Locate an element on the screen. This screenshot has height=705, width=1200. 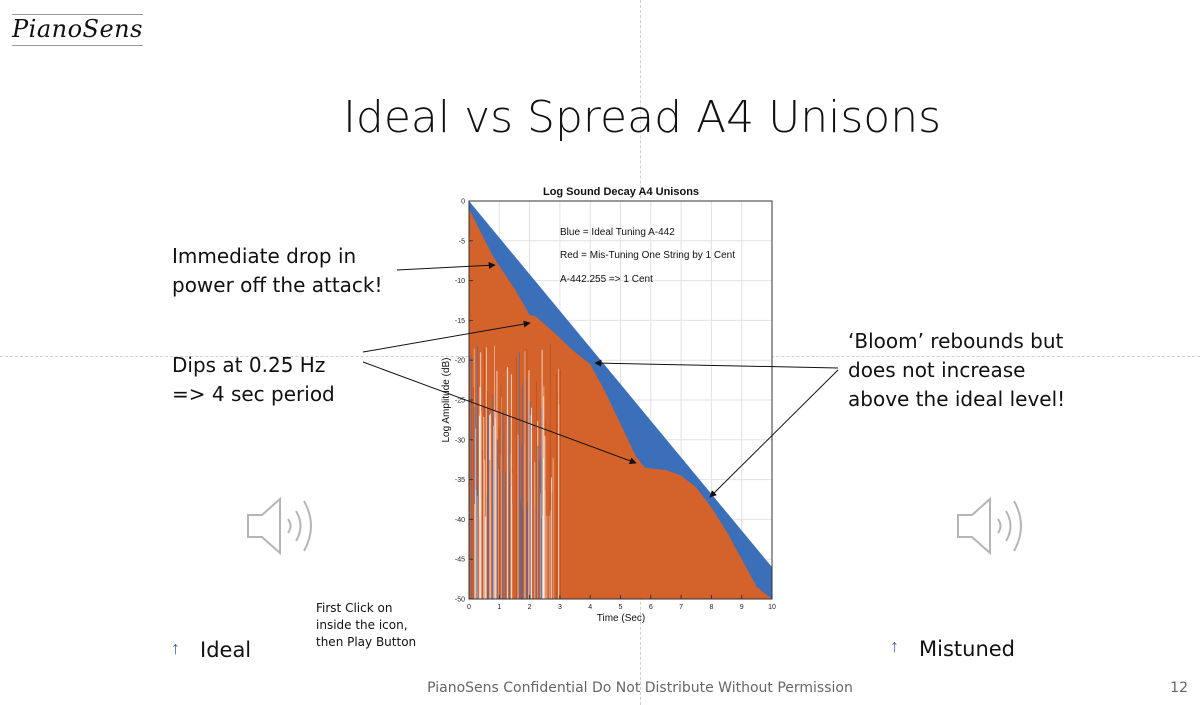
chart-annotation: A-442.255 => 1 Cent is located at coordinates (606, 279).